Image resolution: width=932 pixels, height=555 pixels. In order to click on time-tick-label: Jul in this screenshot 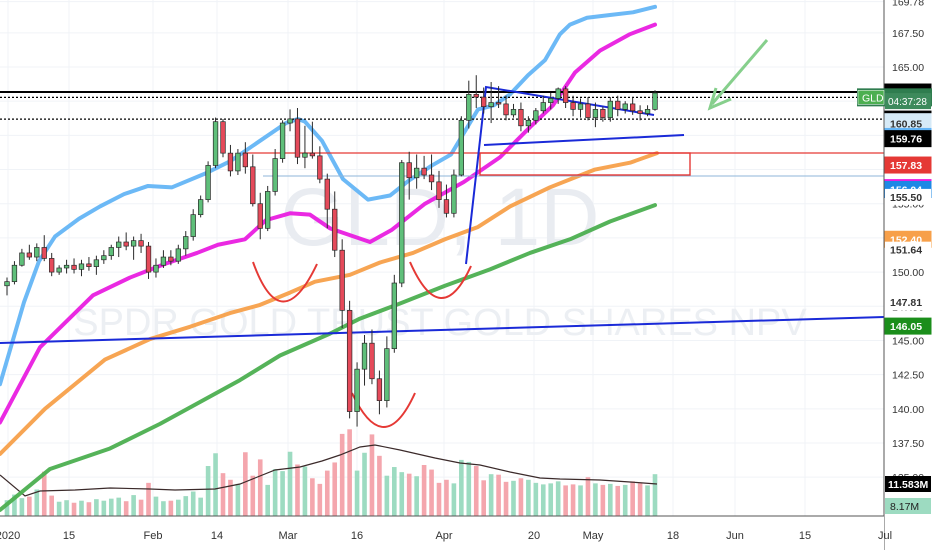, I will do `click(885, 536)`.